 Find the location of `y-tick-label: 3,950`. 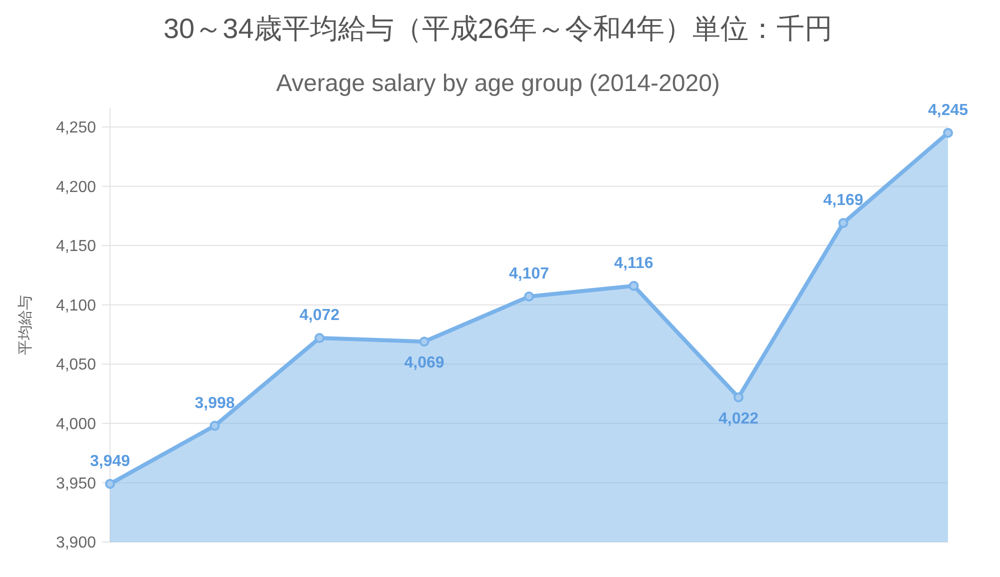

y-tick-label: 3,950 is located at coordinates (76, 483).